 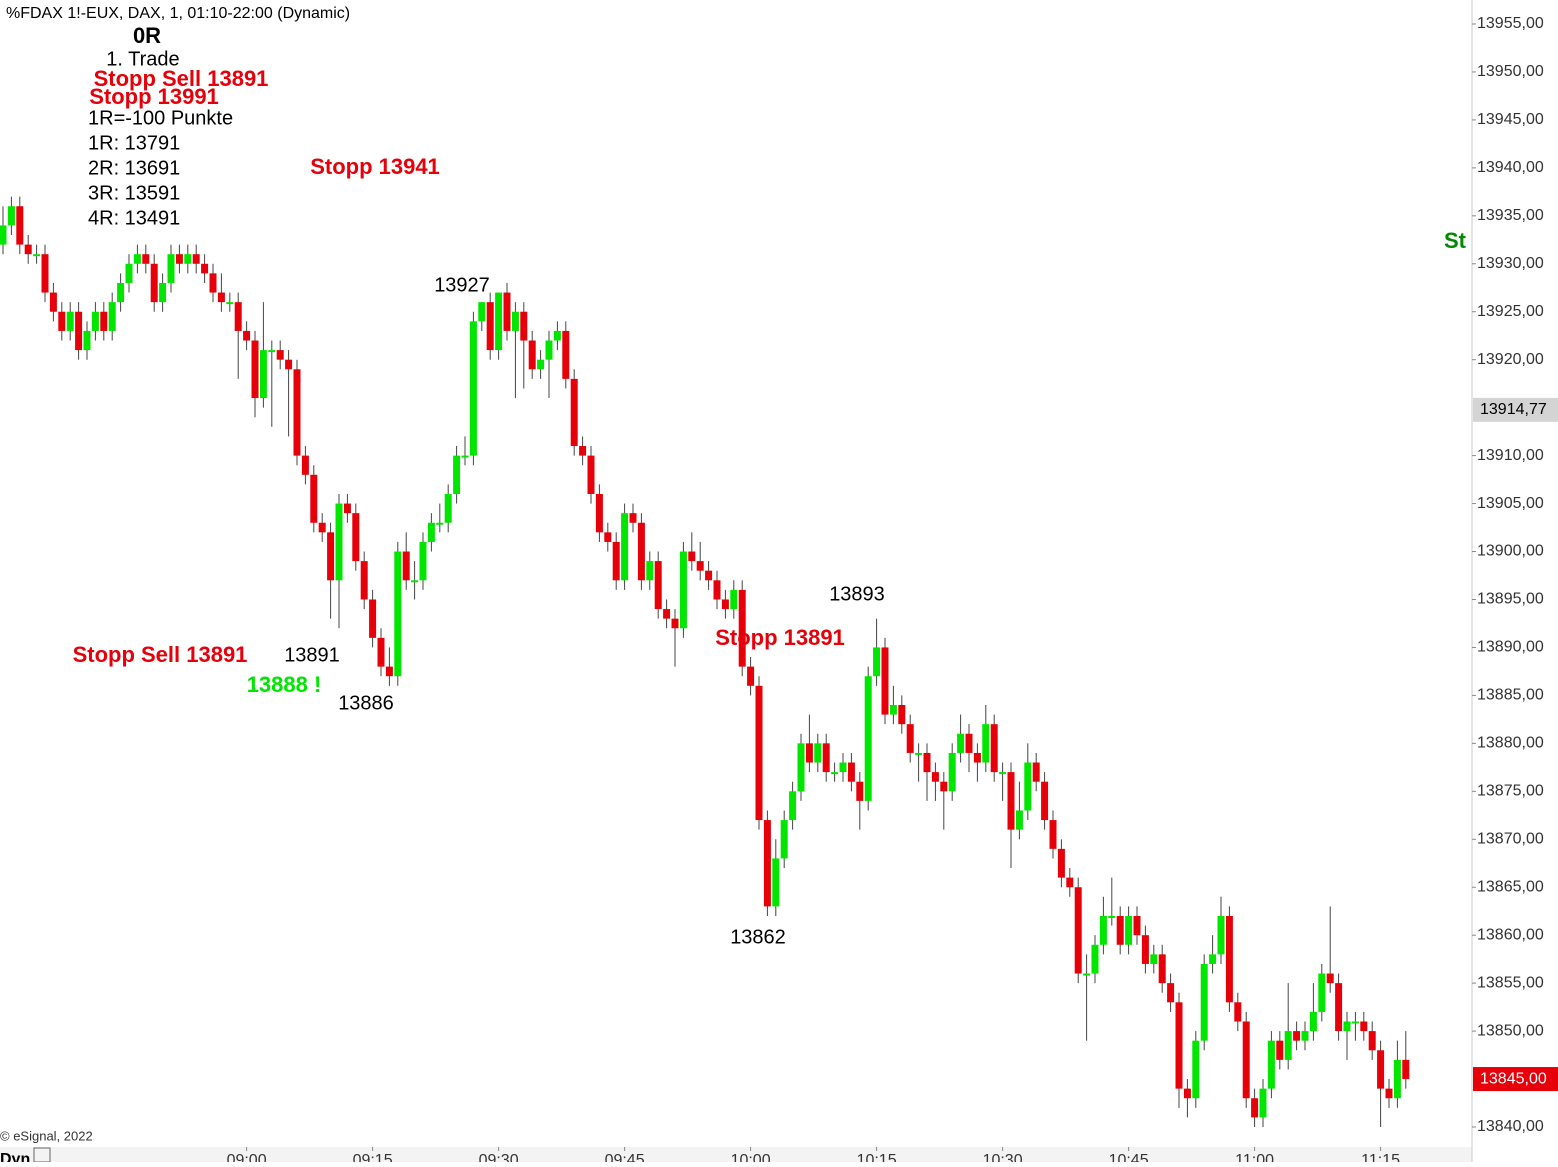 I want to click on y-tick-label: 13935,00, so click(x=1510, y=215).